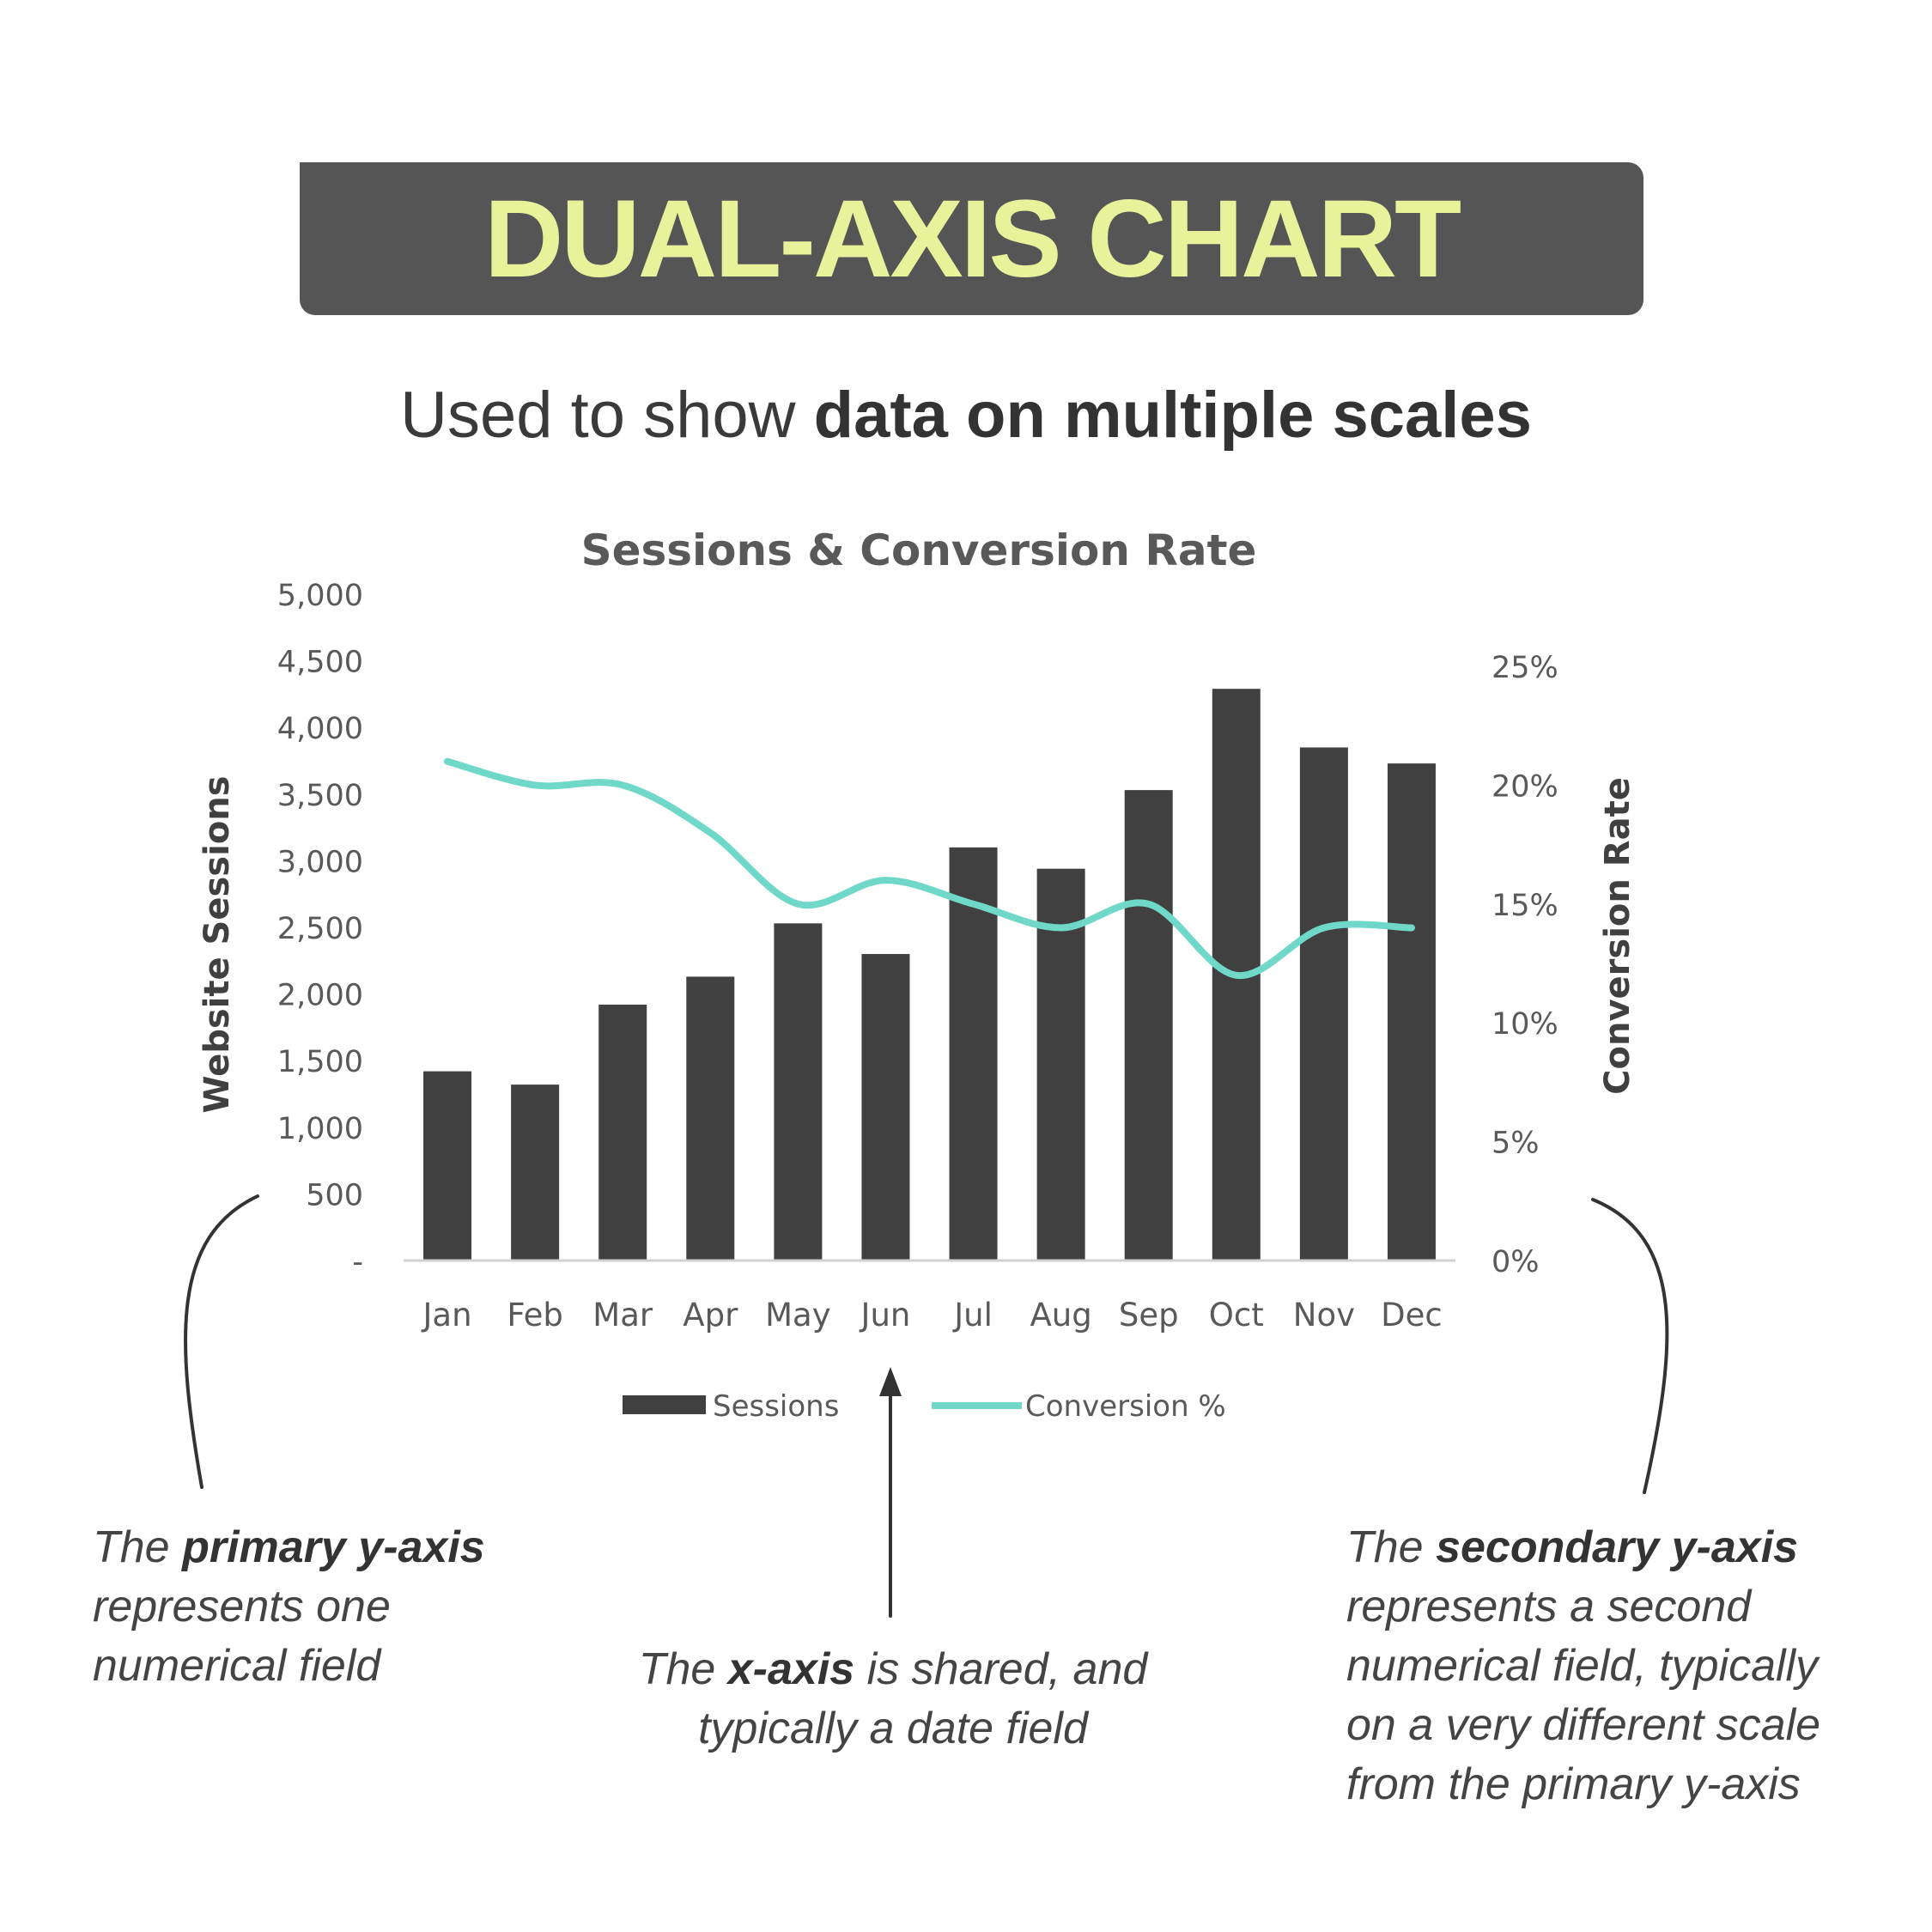 This screenshot has height=1932, width=1932. Describe the element at coordinates (1525, 668) in the screenshot. I see `y2-tick-label: 25%` at that location.